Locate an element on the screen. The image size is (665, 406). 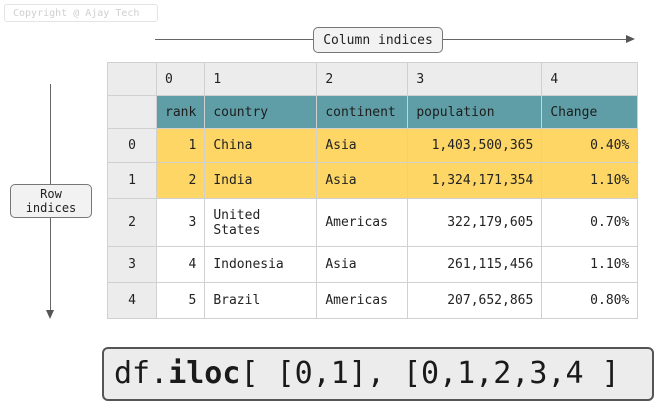
table-cell: 261,115,456 is located at coordinates (475, 264).